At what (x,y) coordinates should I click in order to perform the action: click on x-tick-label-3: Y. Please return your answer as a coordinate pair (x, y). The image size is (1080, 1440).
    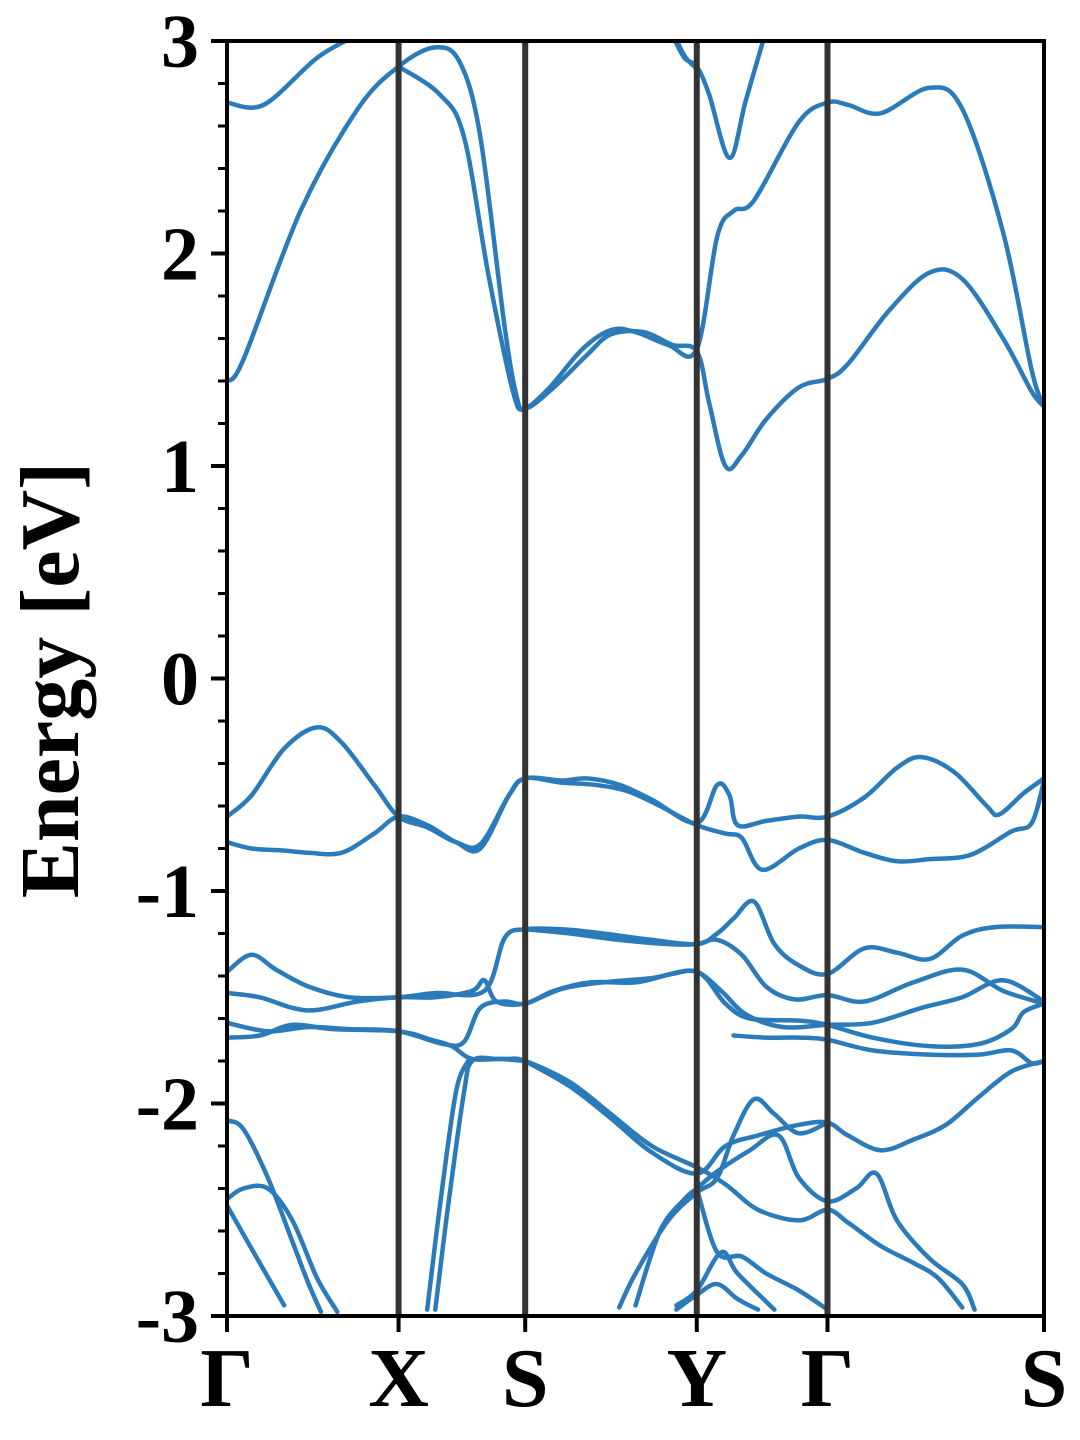
    Looking at the image, I should click on (696, 1378).